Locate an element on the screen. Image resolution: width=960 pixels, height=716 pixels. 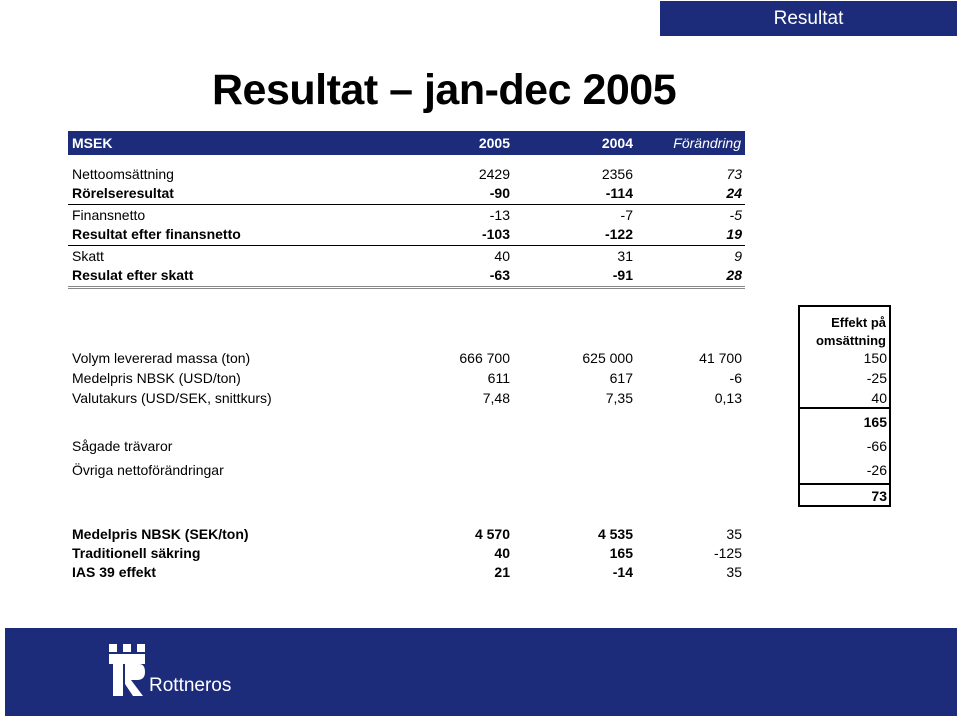
header-2005: 2005 is located at coordinates (494, 143).